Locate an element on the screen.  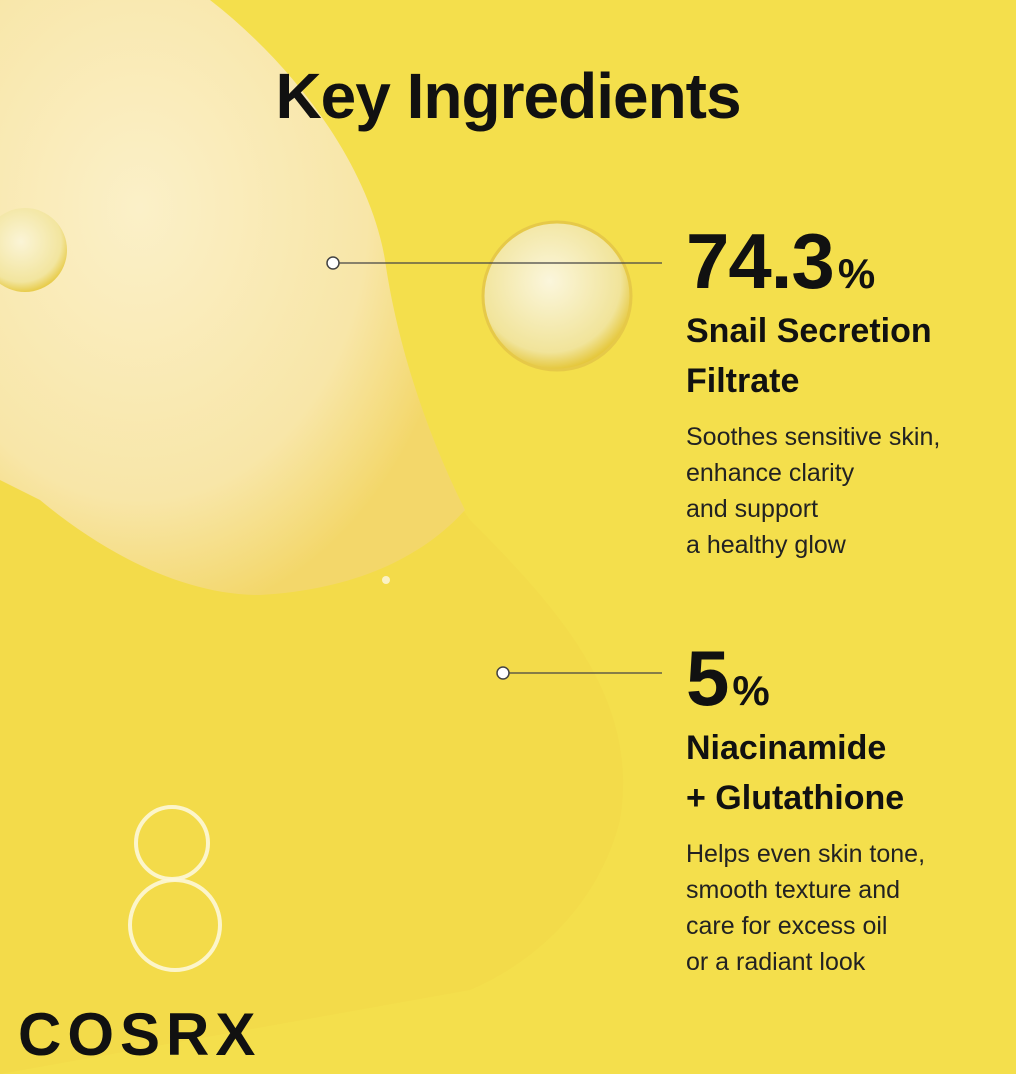
percent: 5% is located at coordinates (728, 678).